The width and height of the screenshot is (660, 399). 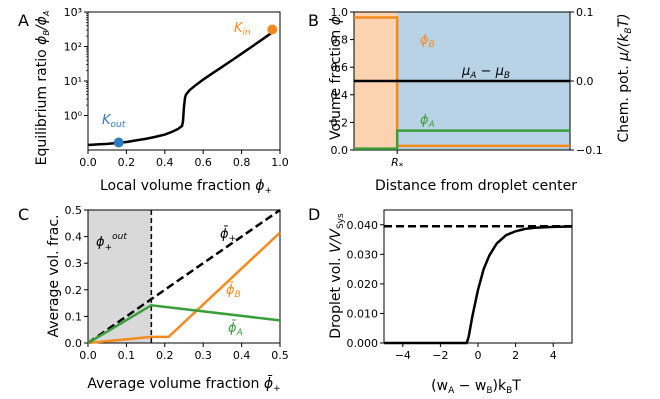 I want to click on panel-c-ytick-label: 0.4, so click(x=74, y=237).